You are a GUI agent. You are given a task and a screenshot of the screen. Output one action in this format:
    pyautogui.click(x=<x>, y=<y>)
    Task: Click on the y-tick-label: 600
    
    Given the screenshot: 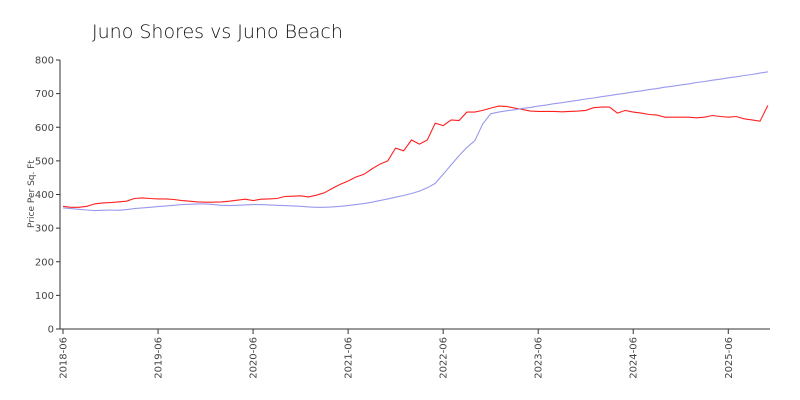 What is the action you would take?
    pyautogui.click(x=44, y=128)
    